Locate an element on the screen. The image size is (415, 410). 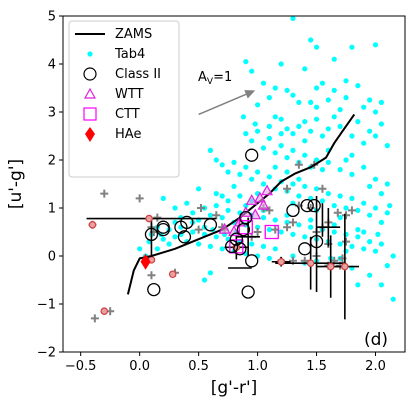
legend-hae-diamond is located at coordinates (90, 134).